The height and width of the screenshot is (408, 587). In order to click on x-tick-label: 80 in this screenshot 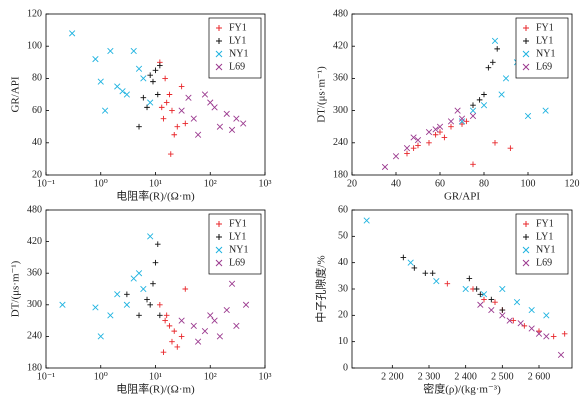, I will do `click(484, 183)`.